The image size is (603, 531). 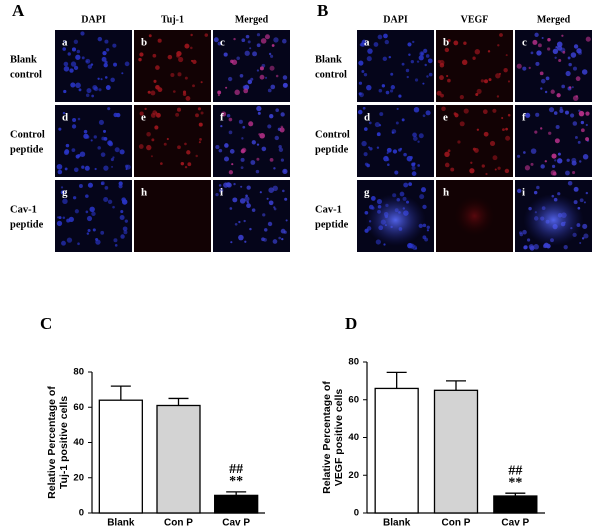 I want to click on bar, so click(x=236, y=504).